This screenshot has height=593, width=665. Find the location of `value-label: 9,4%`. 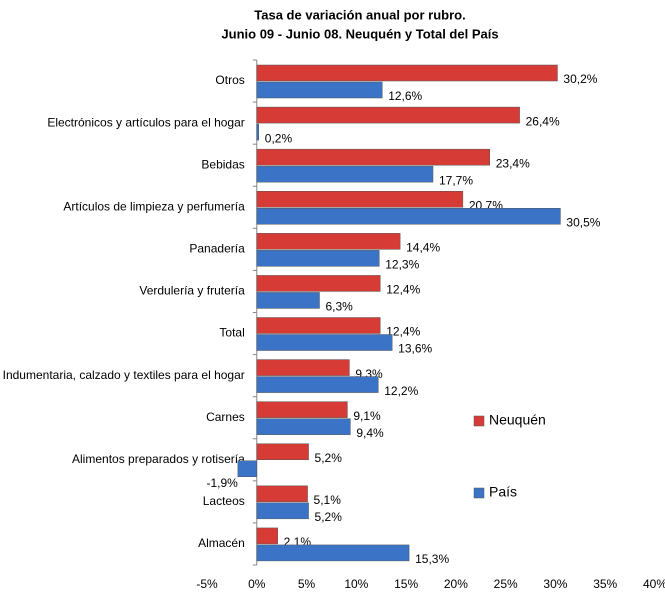

value-label: 9,4% is located at coordinates (370, 433).